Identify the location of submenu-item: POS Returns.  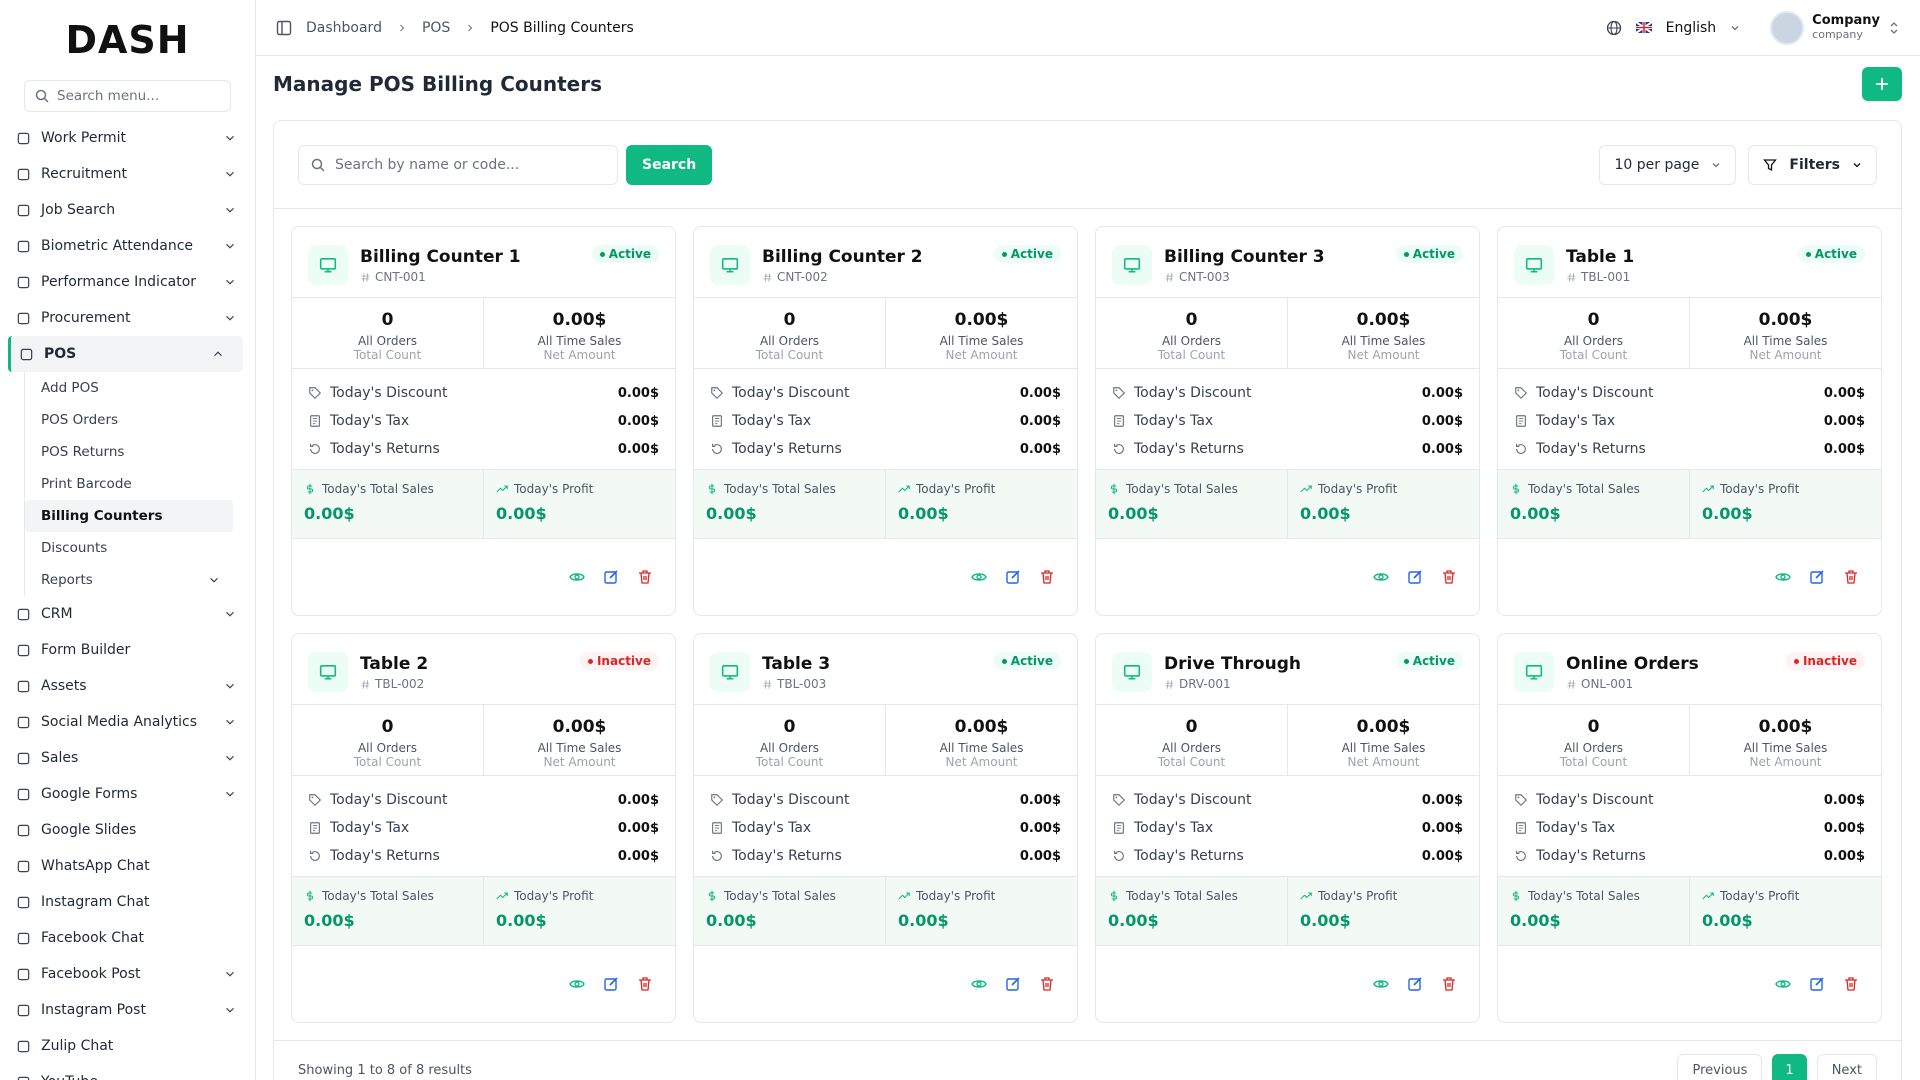
(135, 452).